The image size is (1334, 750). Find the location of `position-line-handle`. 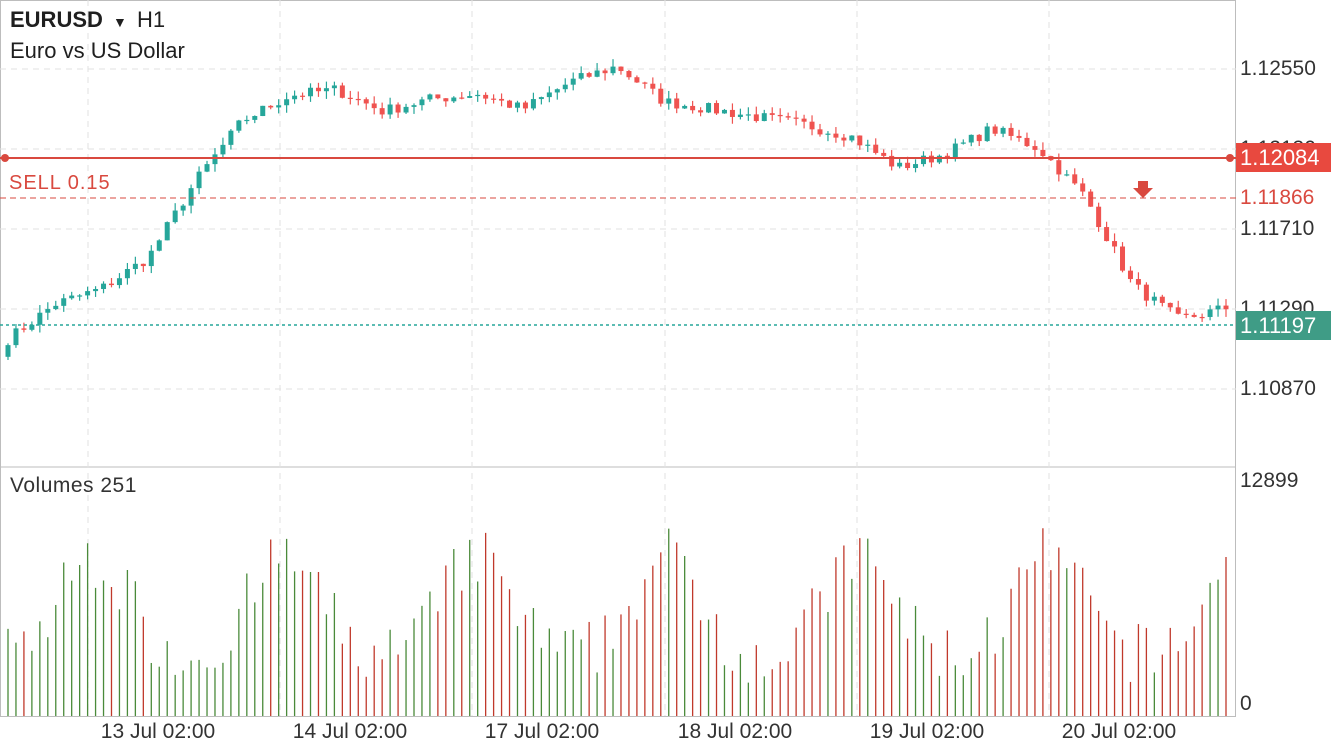

position-line-handle is located at coordinates (1230, 158).